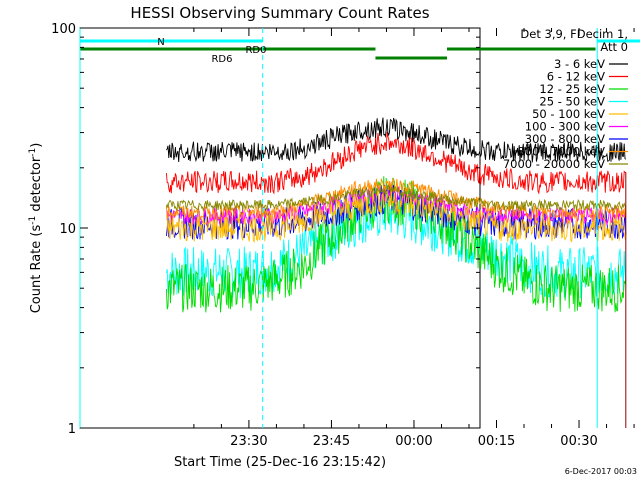  Describe the element at coordinates (574, 34) in the screenshot. I see `legend-title-line-1: Det 3,9, FDecim 1,` at that location.